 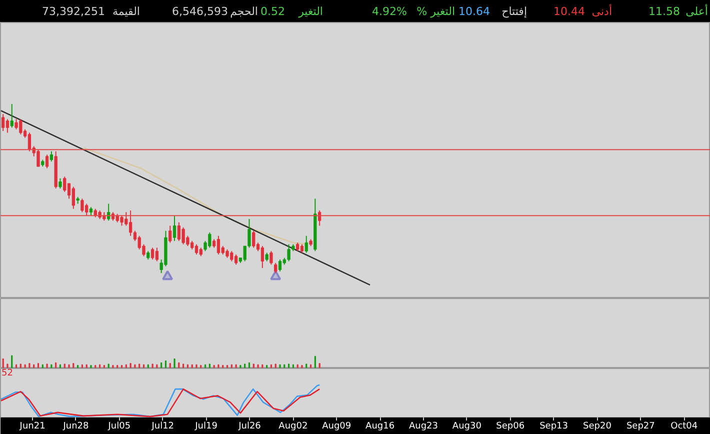 I want to click on x-tick-label: Jun21, so click(x=32, y=427).